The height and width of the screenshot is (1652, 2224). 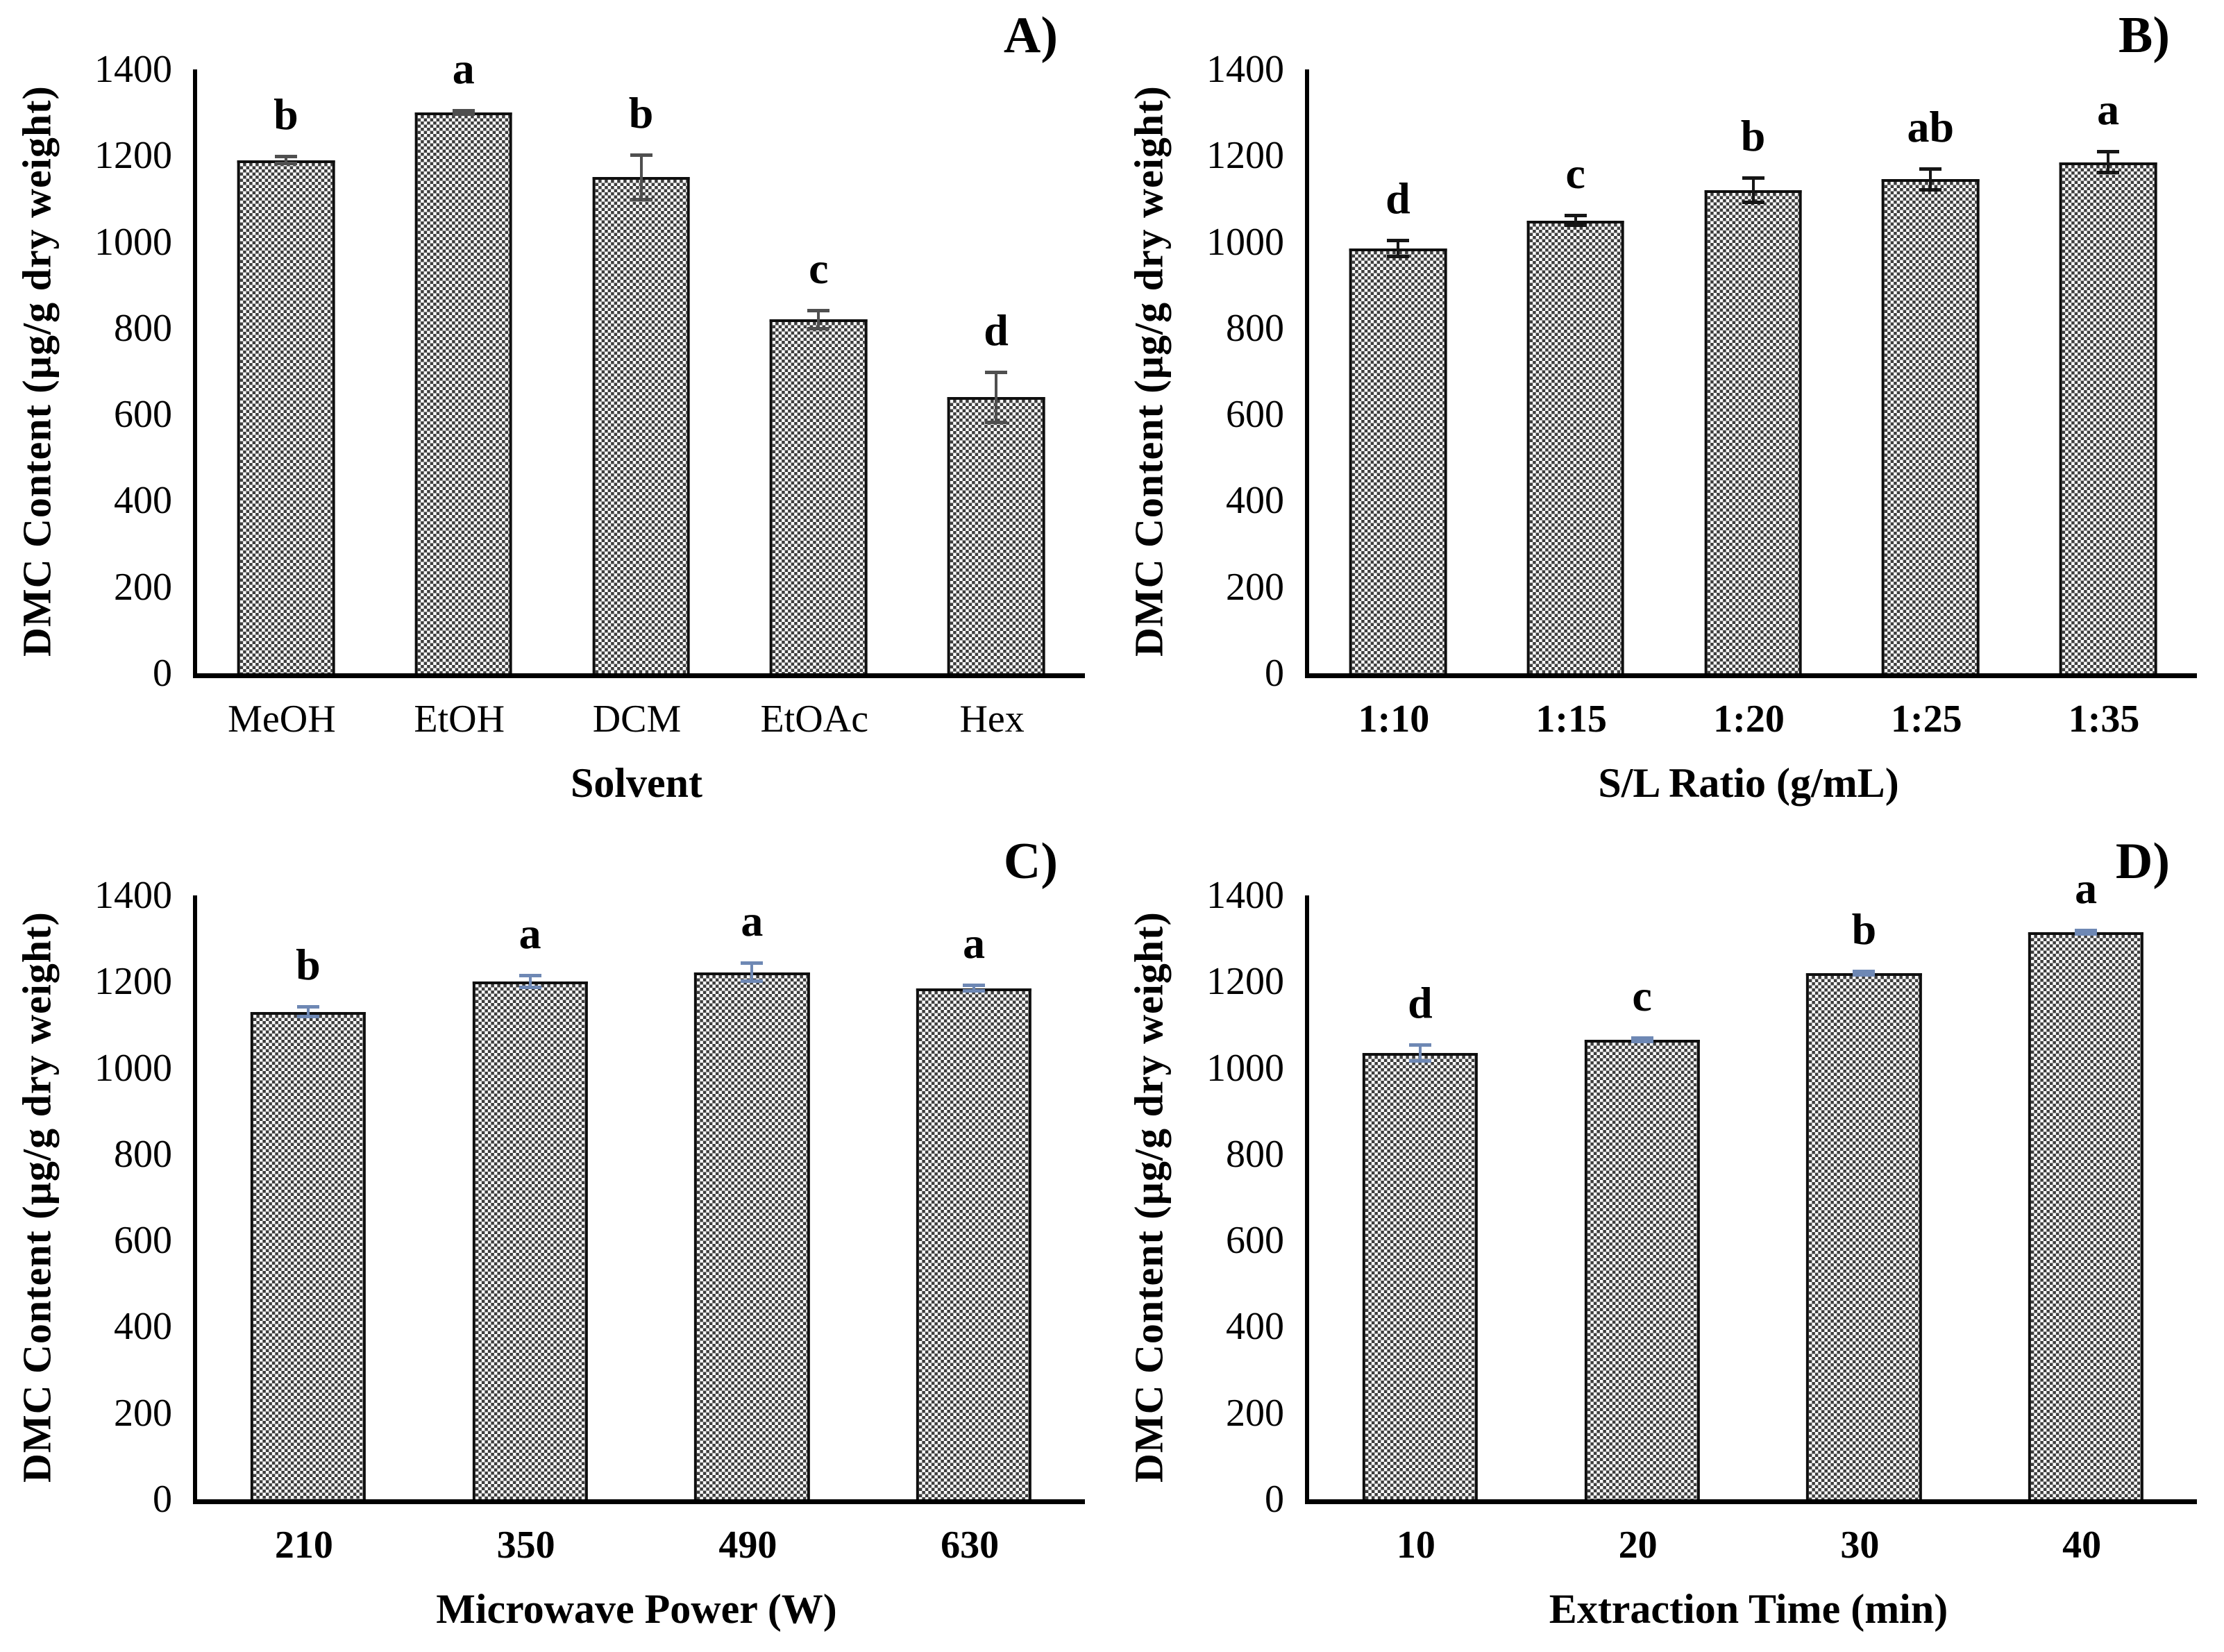 What do you see at coordinates (637, 719) in the screenshot?
I see `x-tick-label: DCM` at bounding box center [637, 719].